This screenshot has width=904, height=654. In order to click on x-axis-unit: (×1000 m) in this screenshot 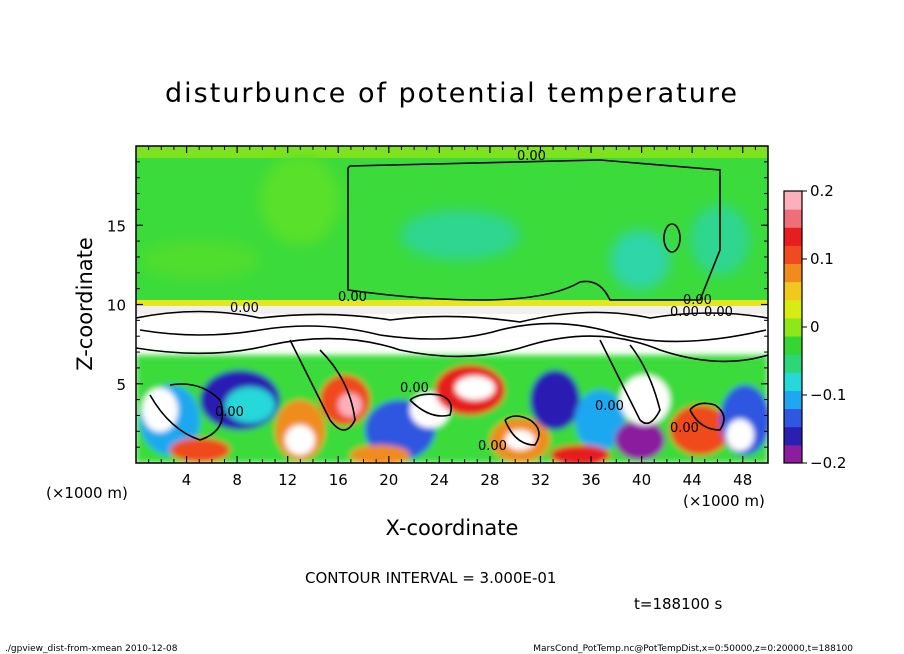, I will do `click(724, 501)`.